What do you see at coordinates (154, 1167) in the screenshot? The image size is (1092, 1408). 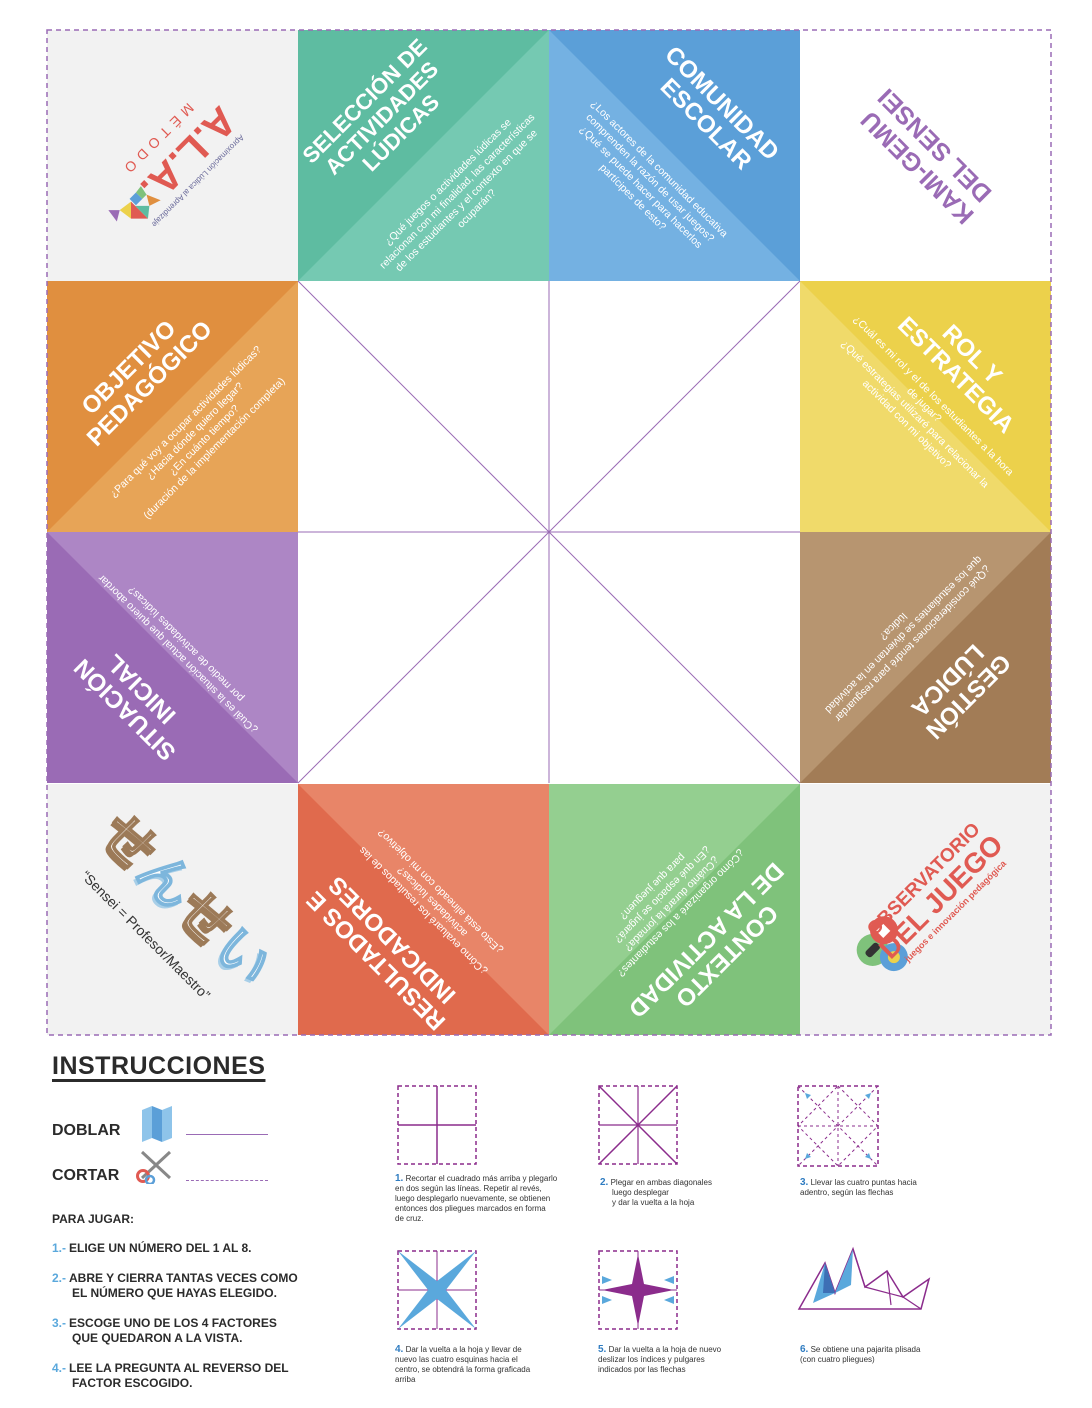 I see `scissors-icon` at bounding box center [154, 1167].